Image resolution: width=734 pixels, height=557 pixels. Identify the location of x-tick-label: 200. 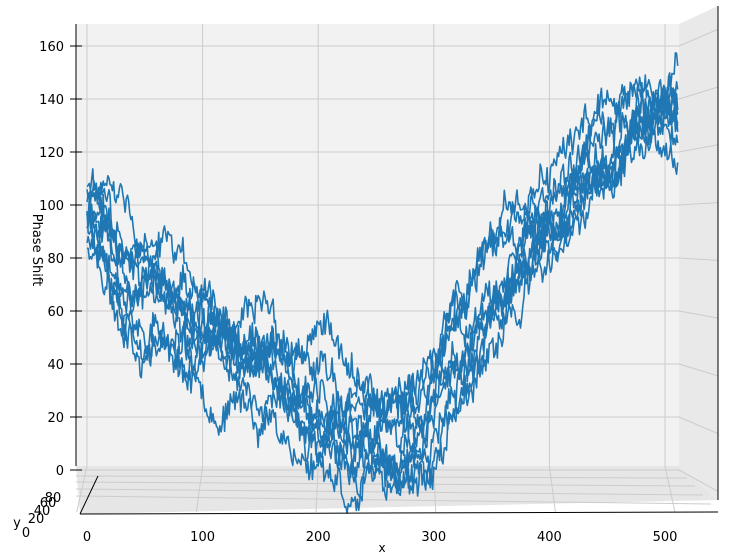
(318, 537).